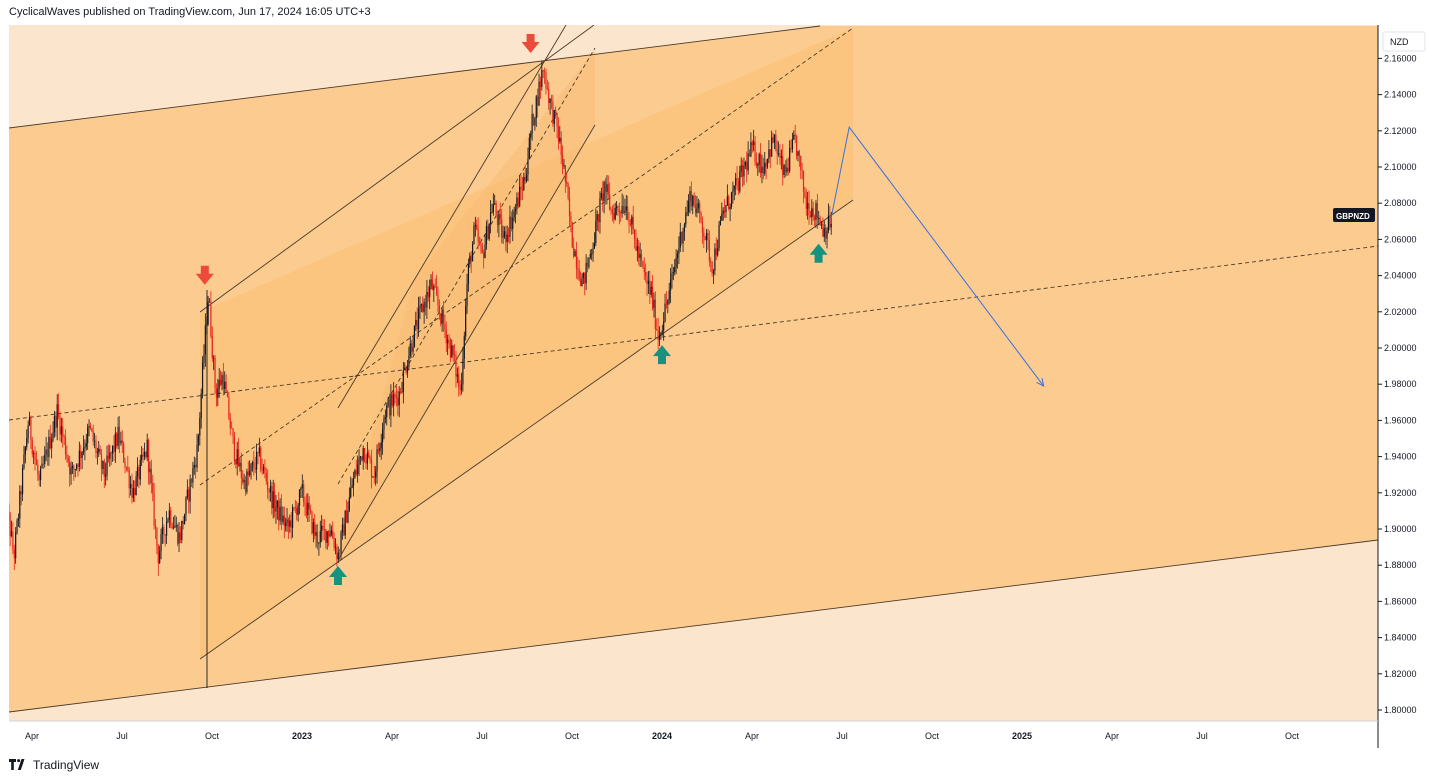 The height and width of the screenshot is (782, 1440). What do you see at coordinates (1400, 203) in the screenshot?
I see `price-tick-label: 2.08000` at bounding box center [1400, 203].